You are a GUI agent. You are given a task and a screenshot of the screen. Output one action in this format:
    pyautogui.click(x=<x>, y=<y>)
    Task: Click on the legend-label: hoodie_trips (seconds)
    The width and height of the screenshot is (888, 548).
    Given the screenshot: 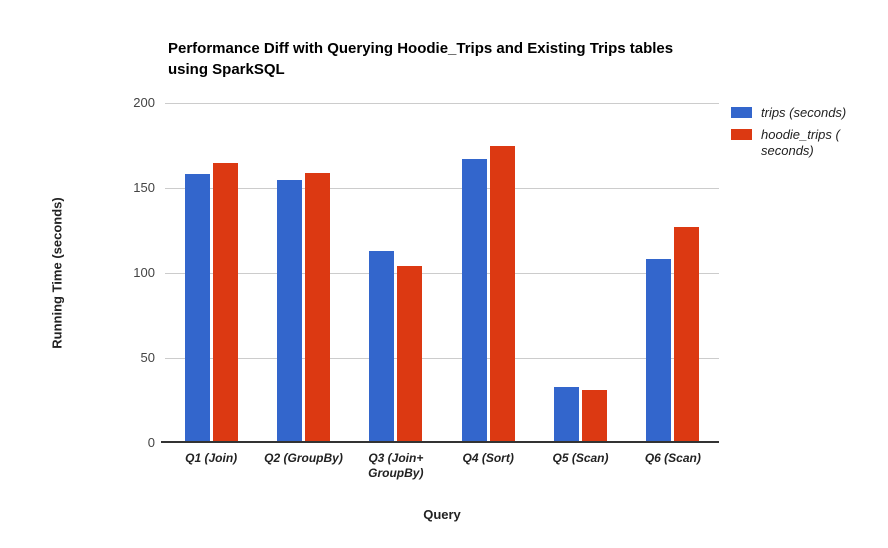 What is the action you would take?
    pyautogui.click(x=800, y=142)
    